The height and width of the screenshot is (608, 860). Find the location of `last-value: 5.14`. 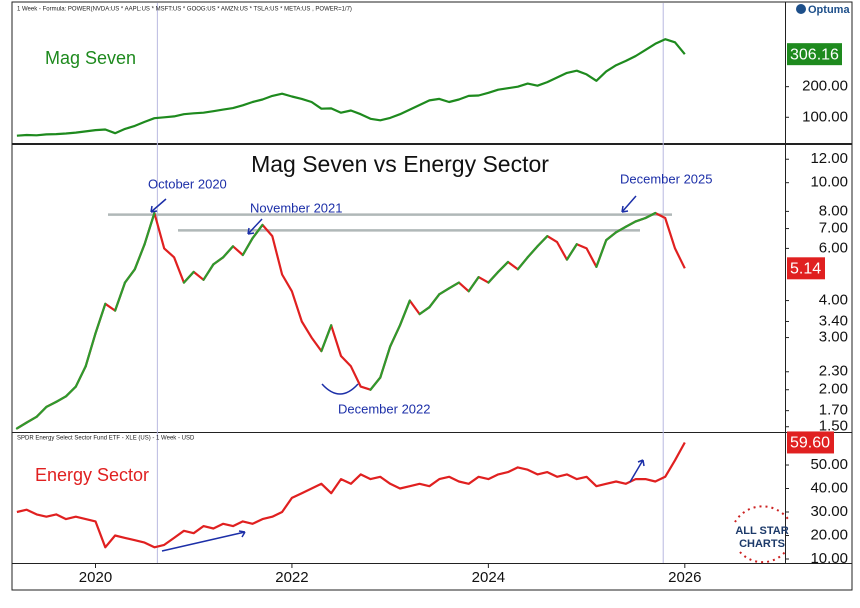

last-value: 5.14 is located at coordinates (806, 268).